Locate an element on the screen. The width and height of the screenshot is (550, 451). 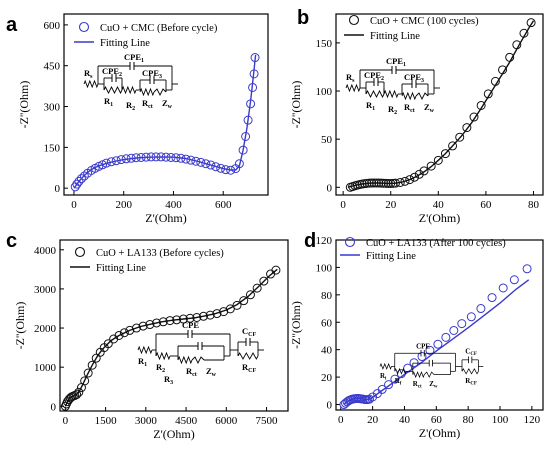
circuit-label: R2 is located at coordinates (130, 106).